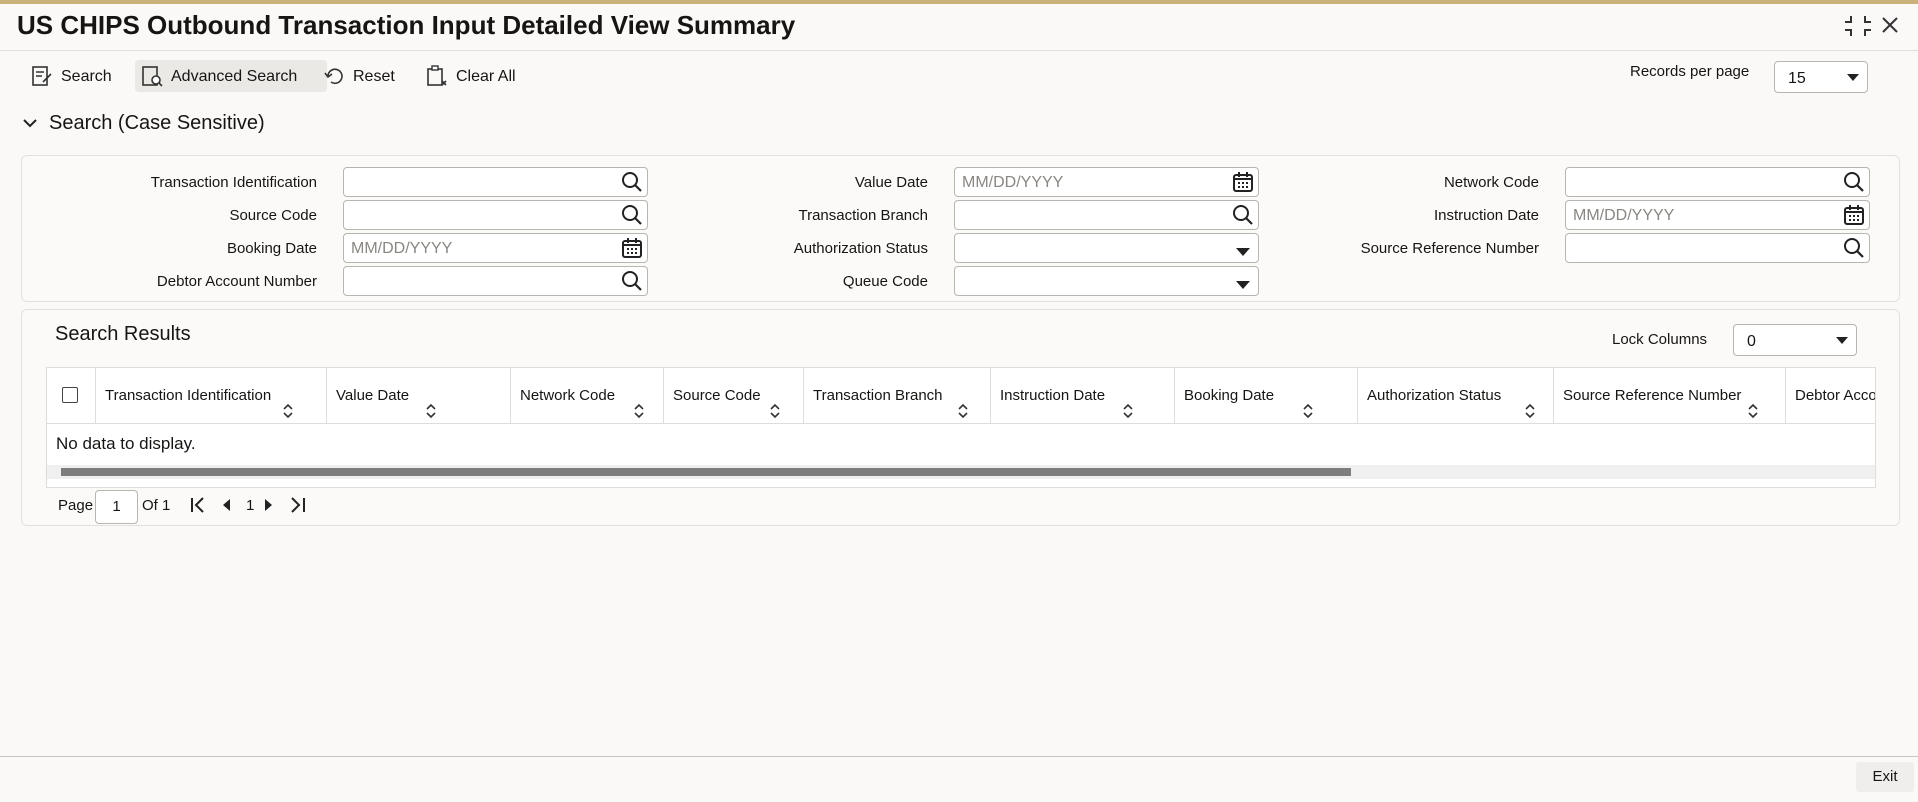 This screenshot has height=802, width=1918. Describe the element at coordinates (259, 506) in the screenshot. I see `pager-icons` at that location.